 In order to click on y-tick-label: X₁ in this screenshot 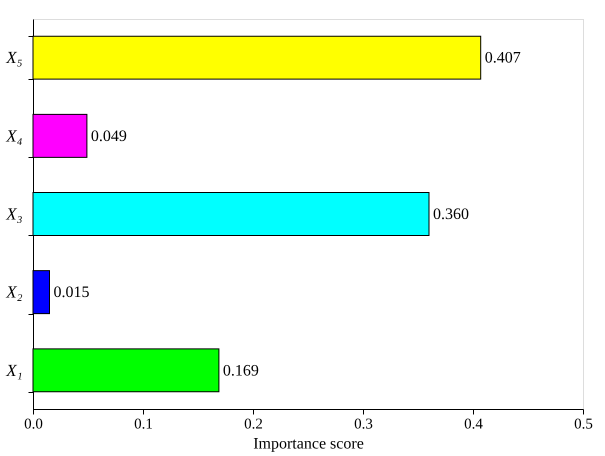, I will do `click(13, 370)`.